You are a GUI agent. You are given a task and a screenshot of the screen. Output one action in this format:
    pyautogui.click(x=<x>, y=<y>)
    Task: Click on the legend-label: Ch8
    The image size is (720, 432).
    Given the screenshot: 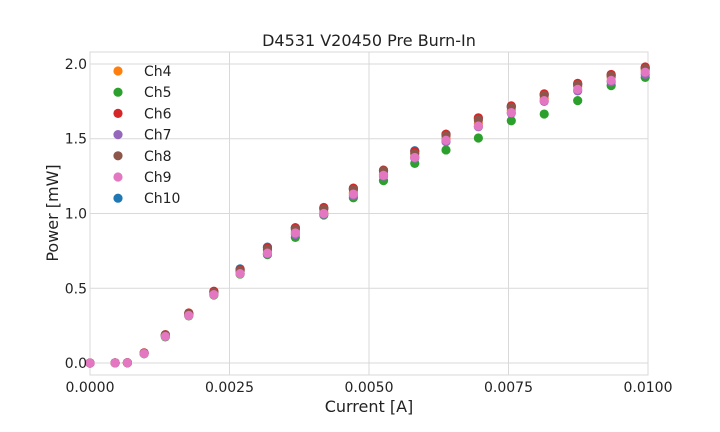 What is the action you would take?
    pyautogui.click(x=158, y=157)
    